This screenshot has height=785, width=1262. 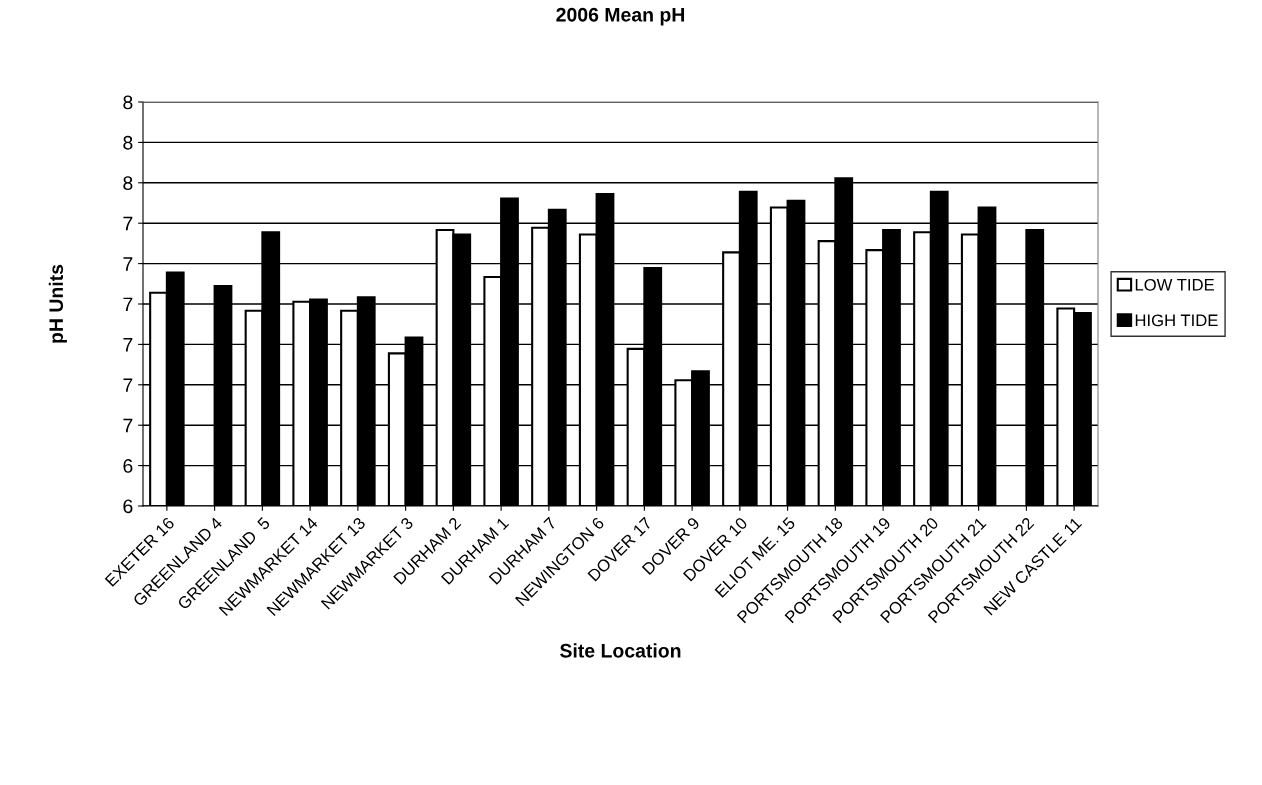 What do you see at coordinates (1174, 284) in the screenshot?
I see `legend-label: LOW TIDE` at bounding box center [1174, 284].